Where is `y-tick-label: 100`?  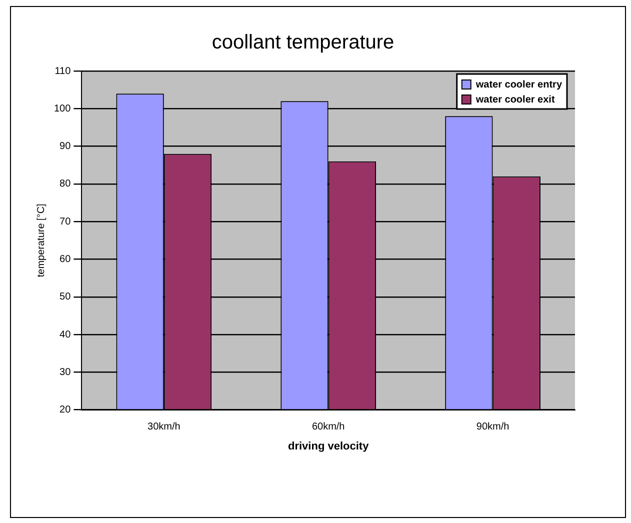
y-tick-label: 100 is located at coordinates (63, 108).